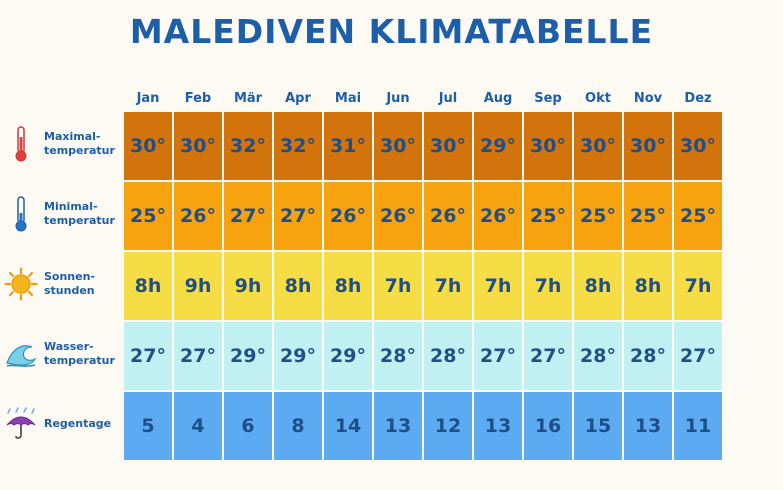 The width and height of the screenshot is (783, 490). I want to click on row-label-rain-days: Regentage, so click(63, 424).